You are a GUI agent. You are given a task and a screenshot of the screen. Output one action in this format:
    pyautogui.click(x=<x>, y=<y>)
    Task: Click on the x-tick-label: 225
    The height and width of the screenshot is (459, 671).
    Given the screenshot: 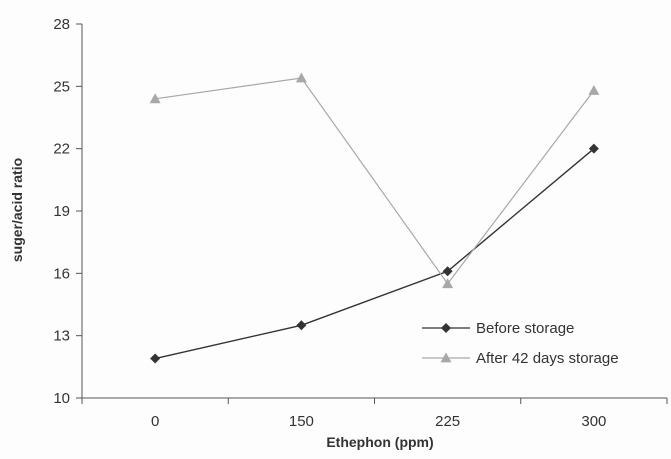 What is the action you would take?
    pyautogui.click(x=447, y=421)
    